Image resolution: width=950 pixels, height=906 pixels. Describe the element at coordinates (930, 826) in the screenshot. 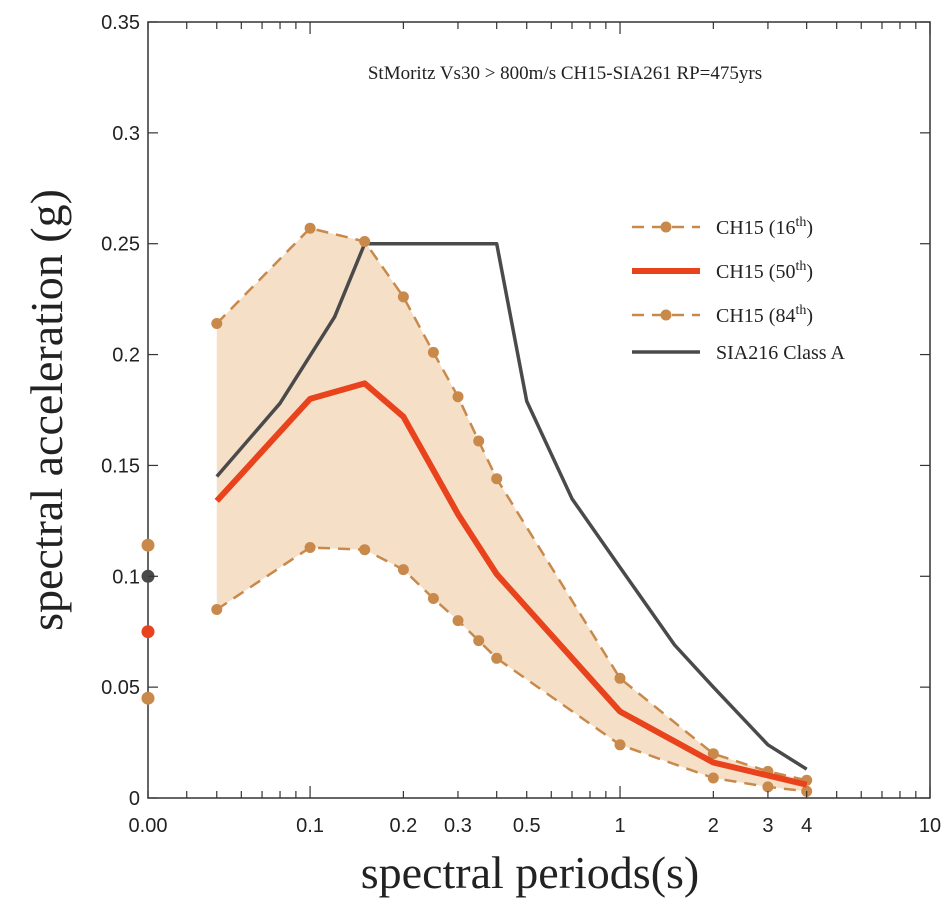

I see `x-tick-label: 10` at that location.